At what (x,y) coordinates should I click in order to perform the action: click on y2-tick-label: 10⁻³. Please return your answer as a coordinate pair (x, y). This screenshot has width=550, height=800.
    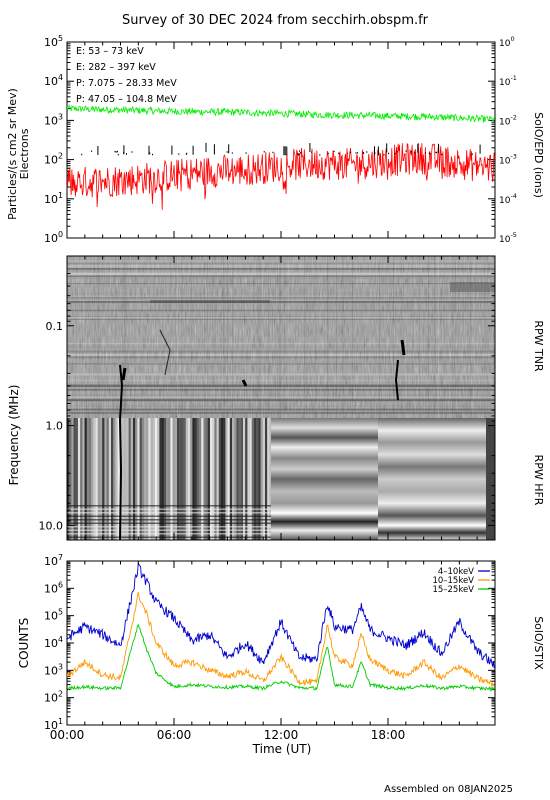
    Looking at the image, I should click on (508, 160).